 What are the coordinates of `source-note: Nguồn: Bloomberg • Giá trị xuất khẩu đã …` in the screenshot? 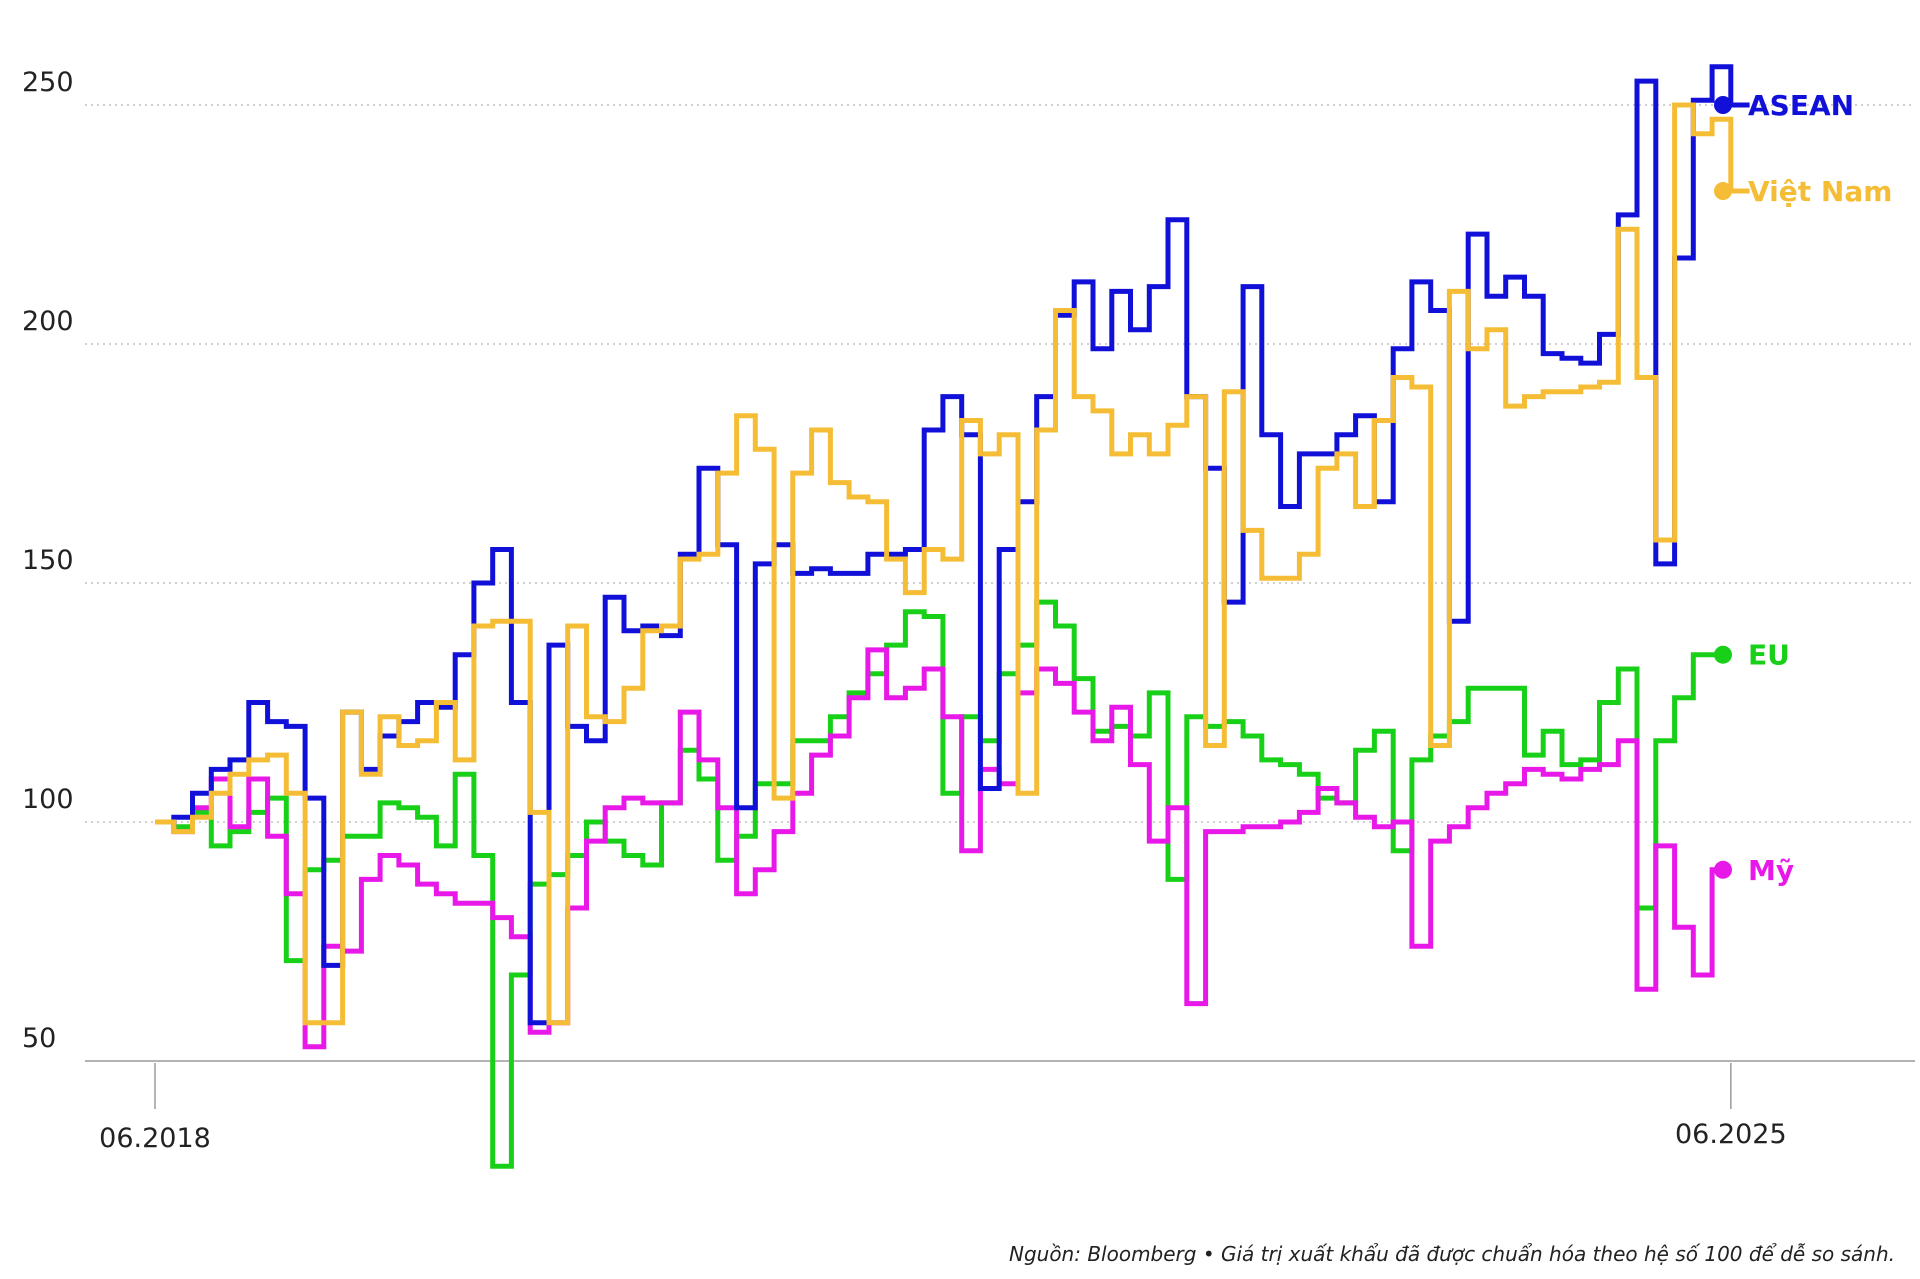 It's located at (1451, 1254).